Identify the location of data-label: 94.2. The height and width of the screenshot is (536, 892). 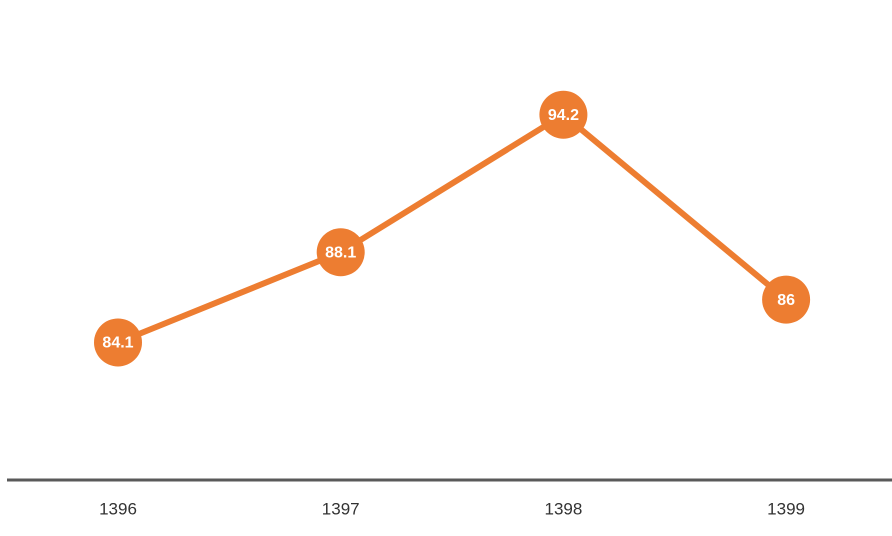
(563, 115).